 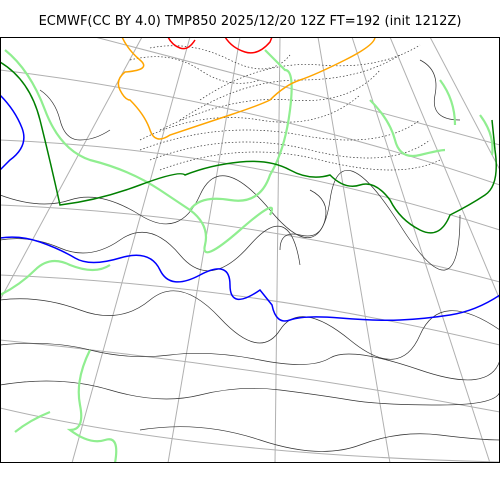 I want to click on isotherm-orange, so click(x=246, y=88).